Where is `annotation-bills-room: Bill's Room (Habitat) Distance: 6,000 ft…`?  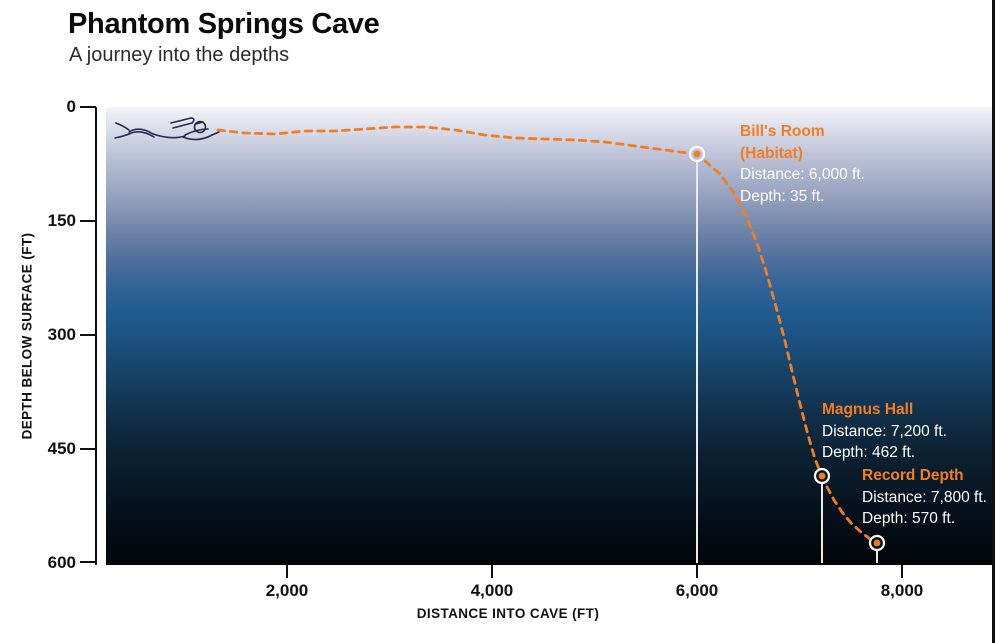 annotation-bills-room: Bill's Room (Habitat) Distance: 6,000 ft… is located at coordinates (806, 164).